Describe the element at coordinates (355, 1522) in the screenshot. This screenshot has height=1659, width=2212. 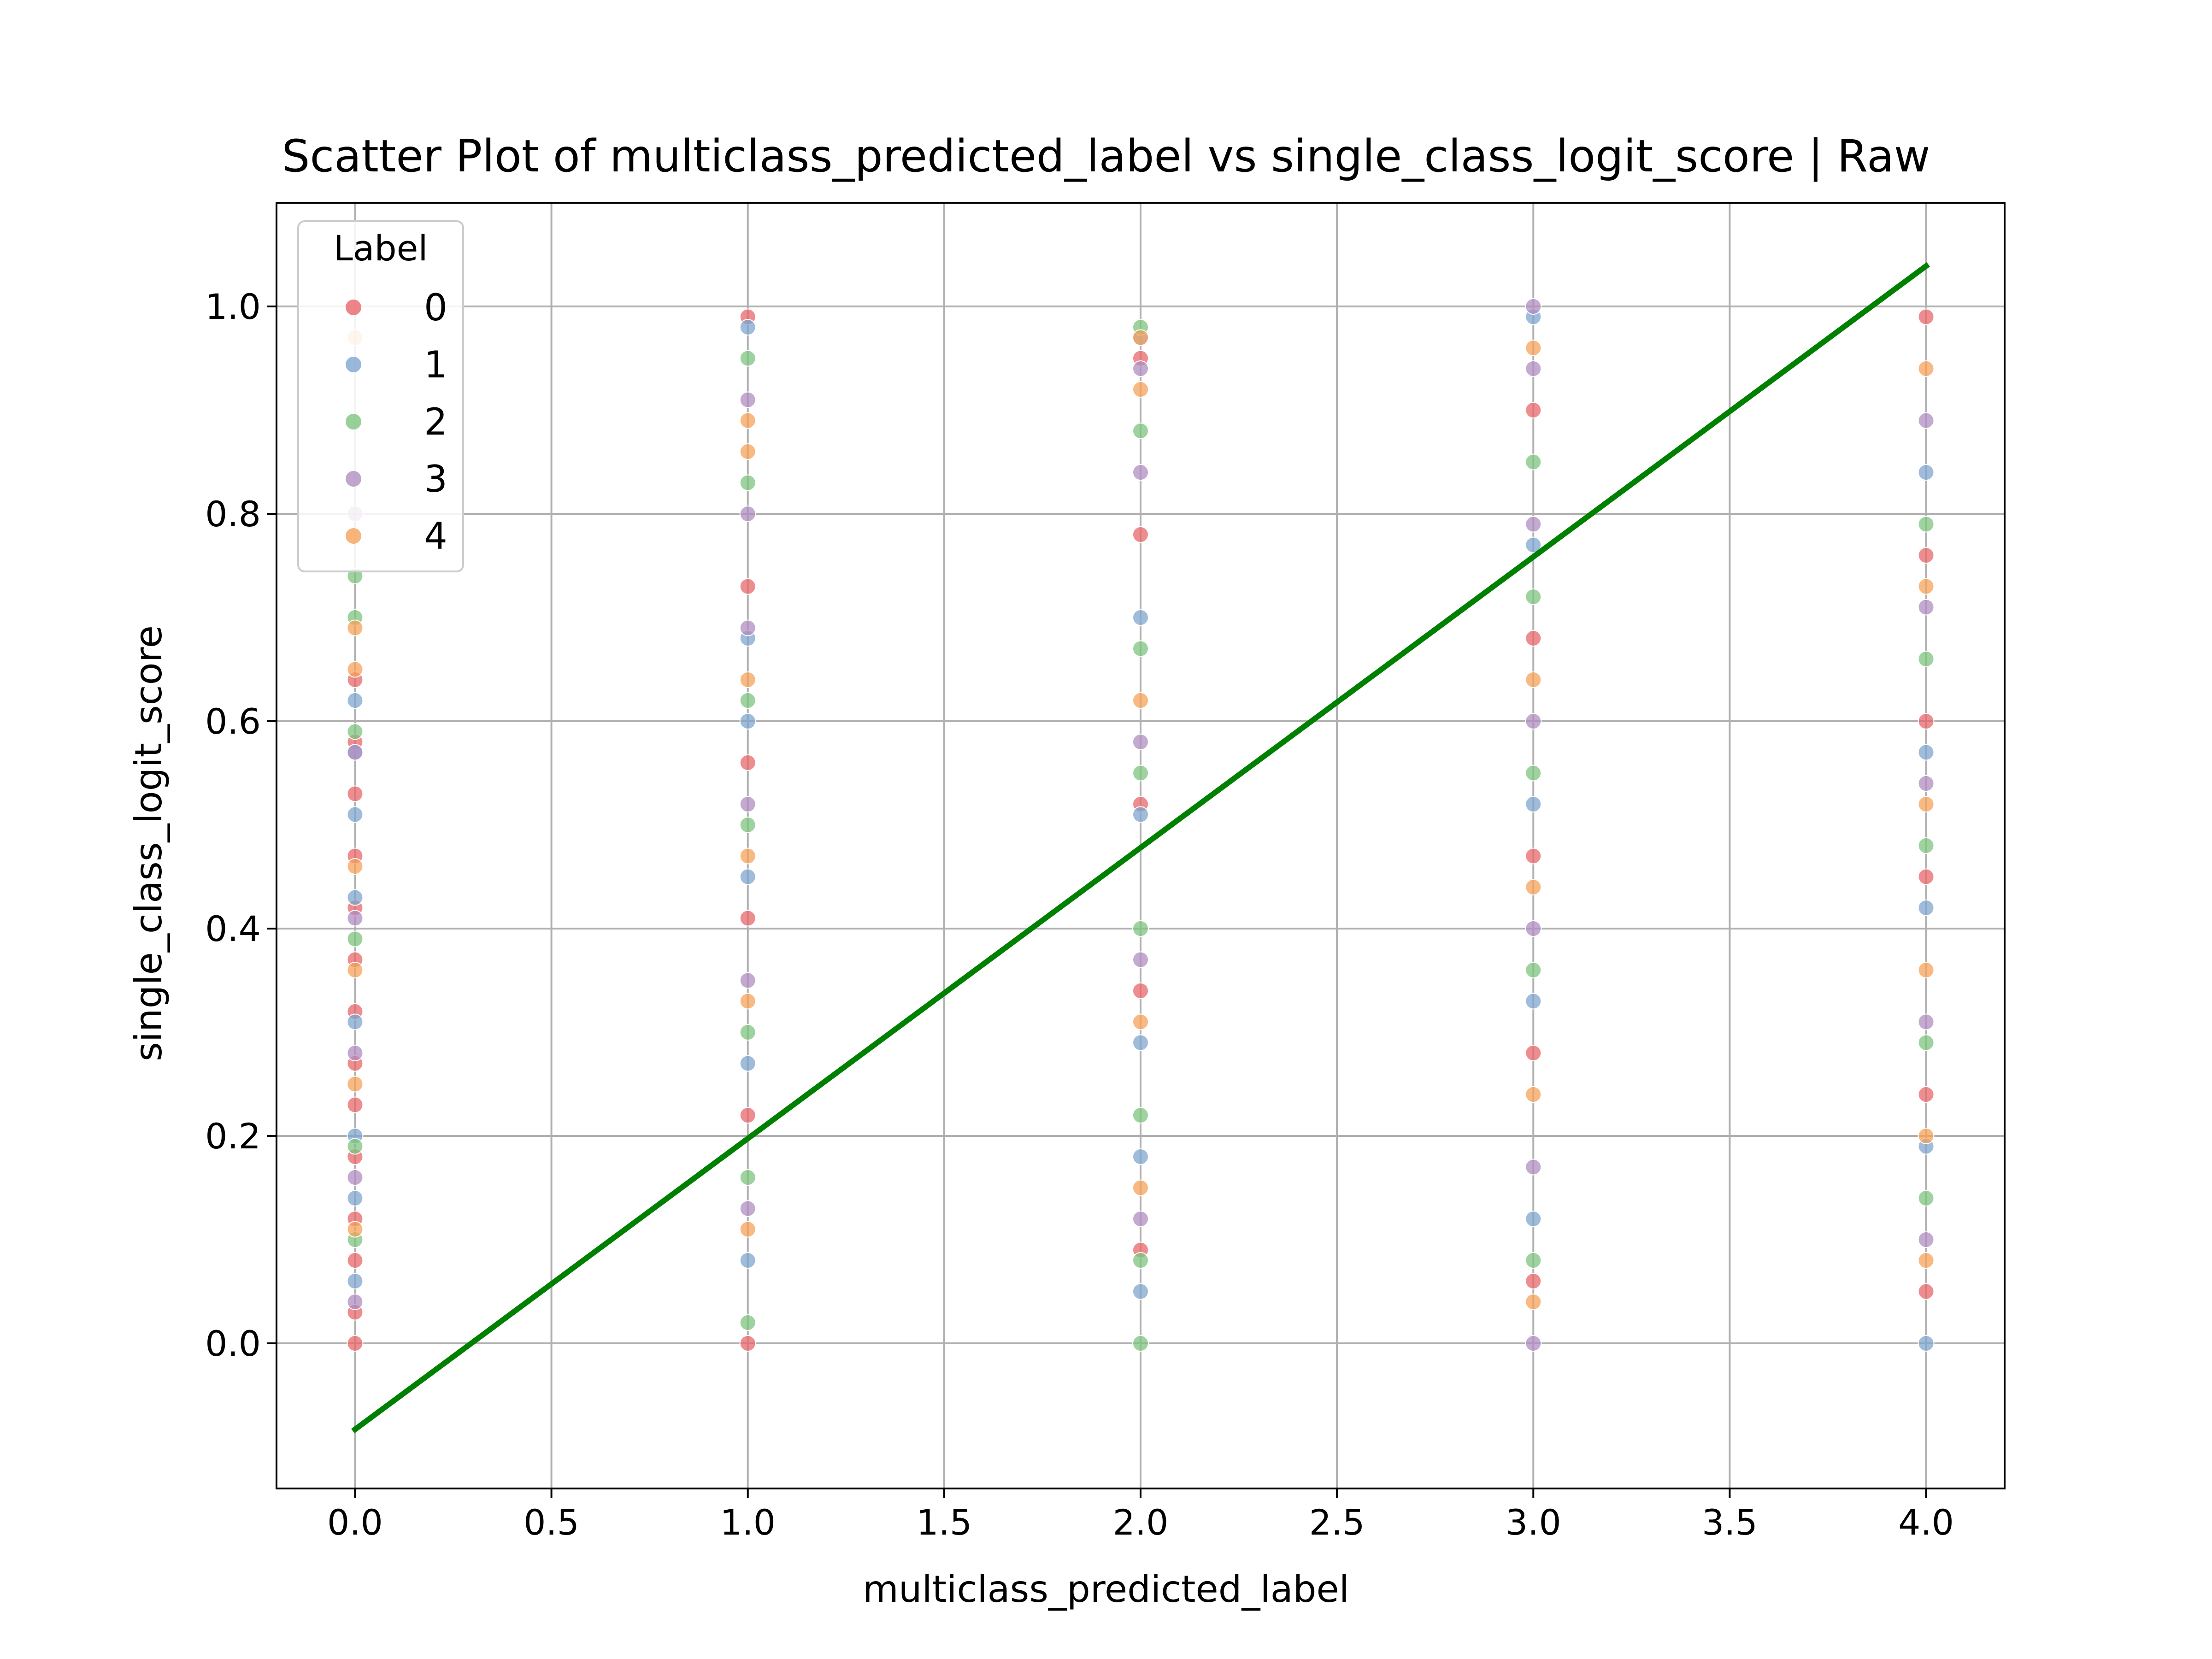
I see `x-tick-label: 0.0` at that location.